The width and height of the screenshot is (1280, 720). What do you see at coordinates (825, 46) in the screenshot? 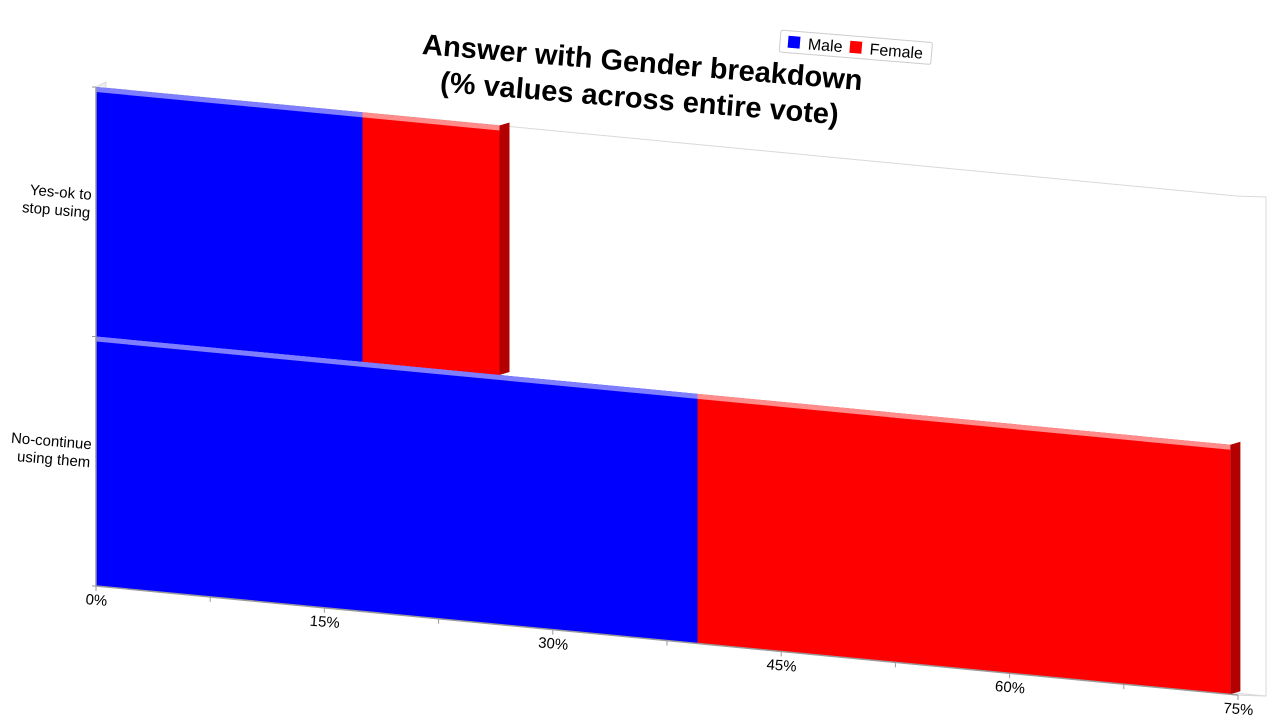
I see `male-legend-label: Male` at bounding box center [825, 46].